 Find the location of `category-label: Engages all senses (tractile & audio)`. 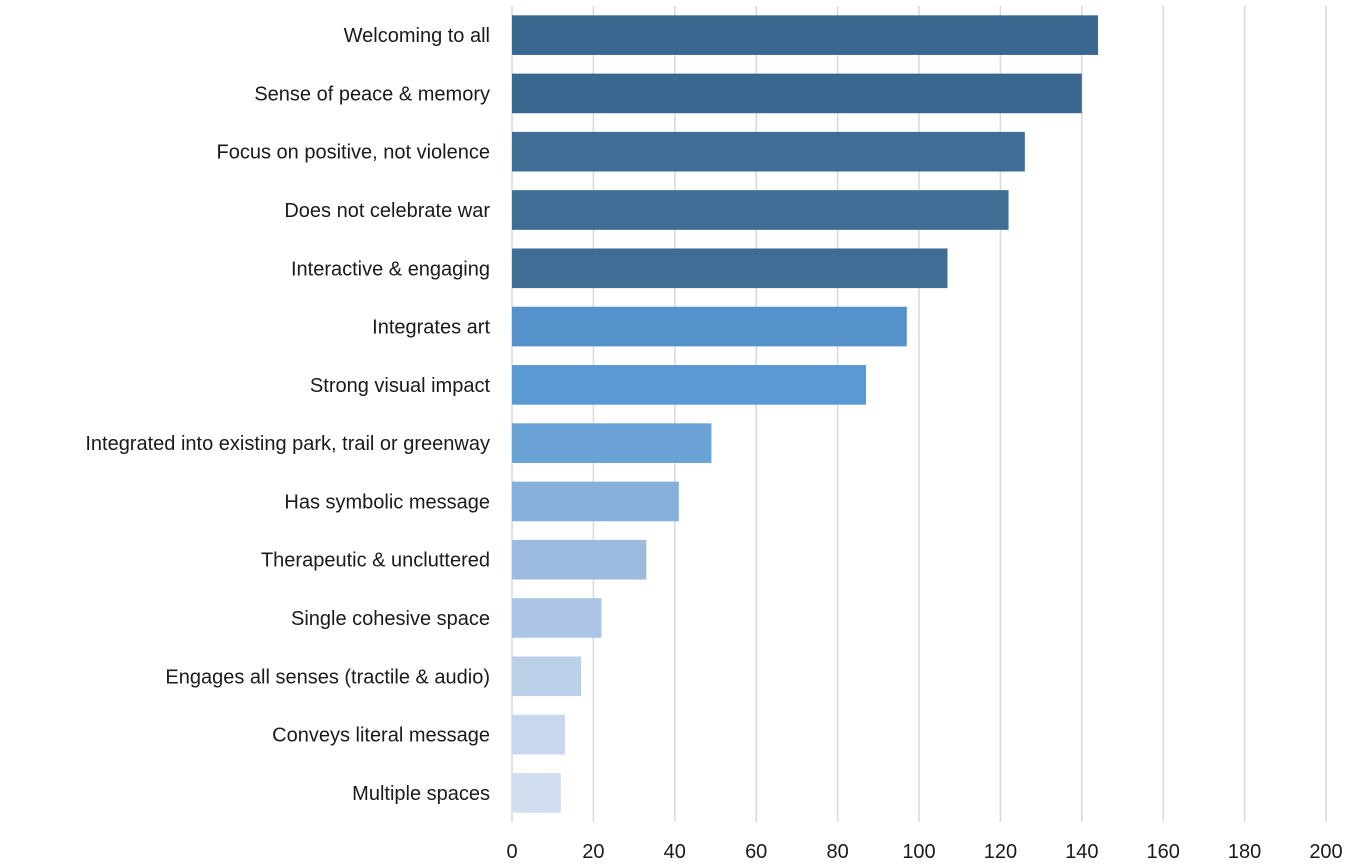

category-label: Engages all senses (tractile & audio) is located at coordinates (327, 677).